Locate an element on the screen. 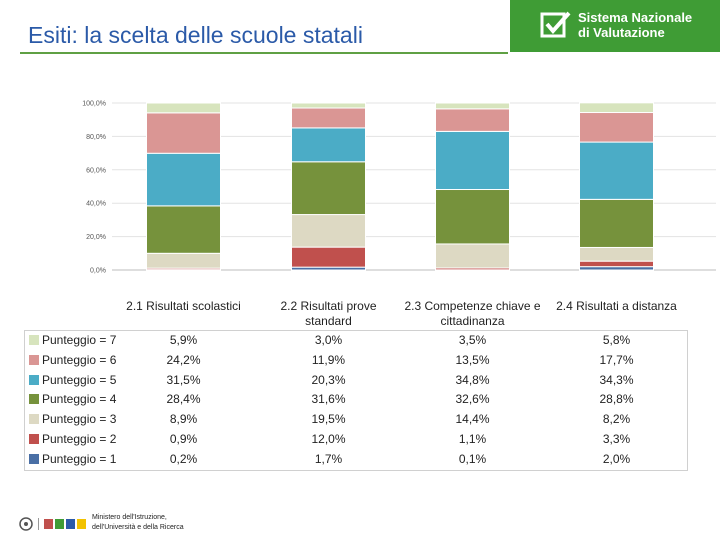 This screenshot has height=540, width=720. table-cell: 1,7% is located at coordinates (328, 458).